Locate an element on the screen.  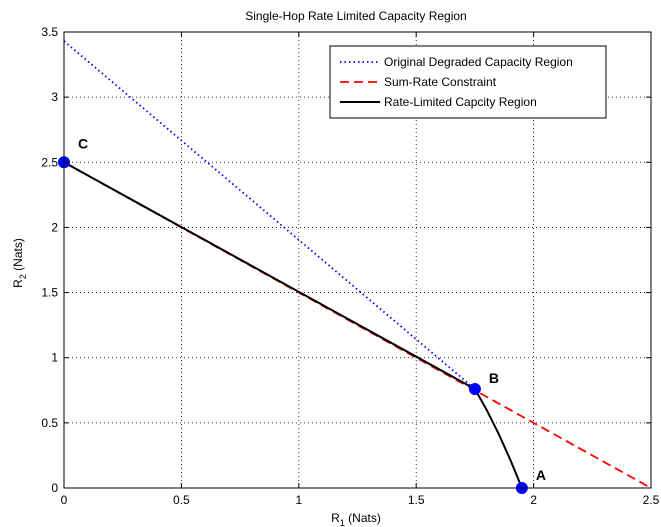
x-tick-label: 2.5 is located at coordinates (651, 500).